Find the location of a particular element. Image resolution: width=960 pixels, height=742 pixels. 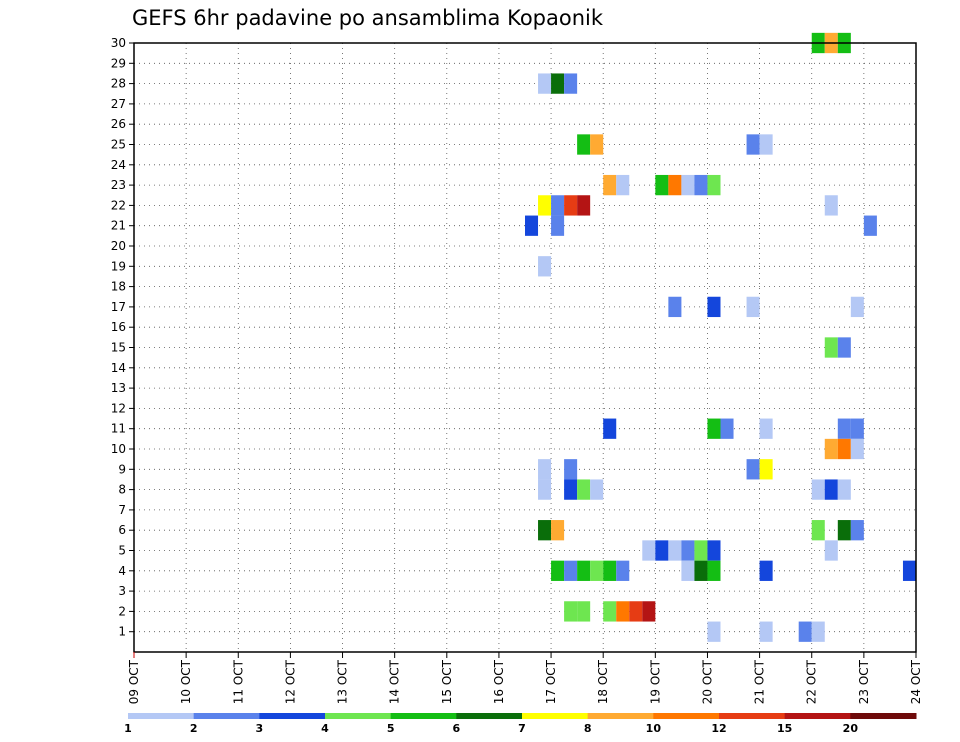

x-tick-label: 17 OCT is located at coordinates (551, 681).